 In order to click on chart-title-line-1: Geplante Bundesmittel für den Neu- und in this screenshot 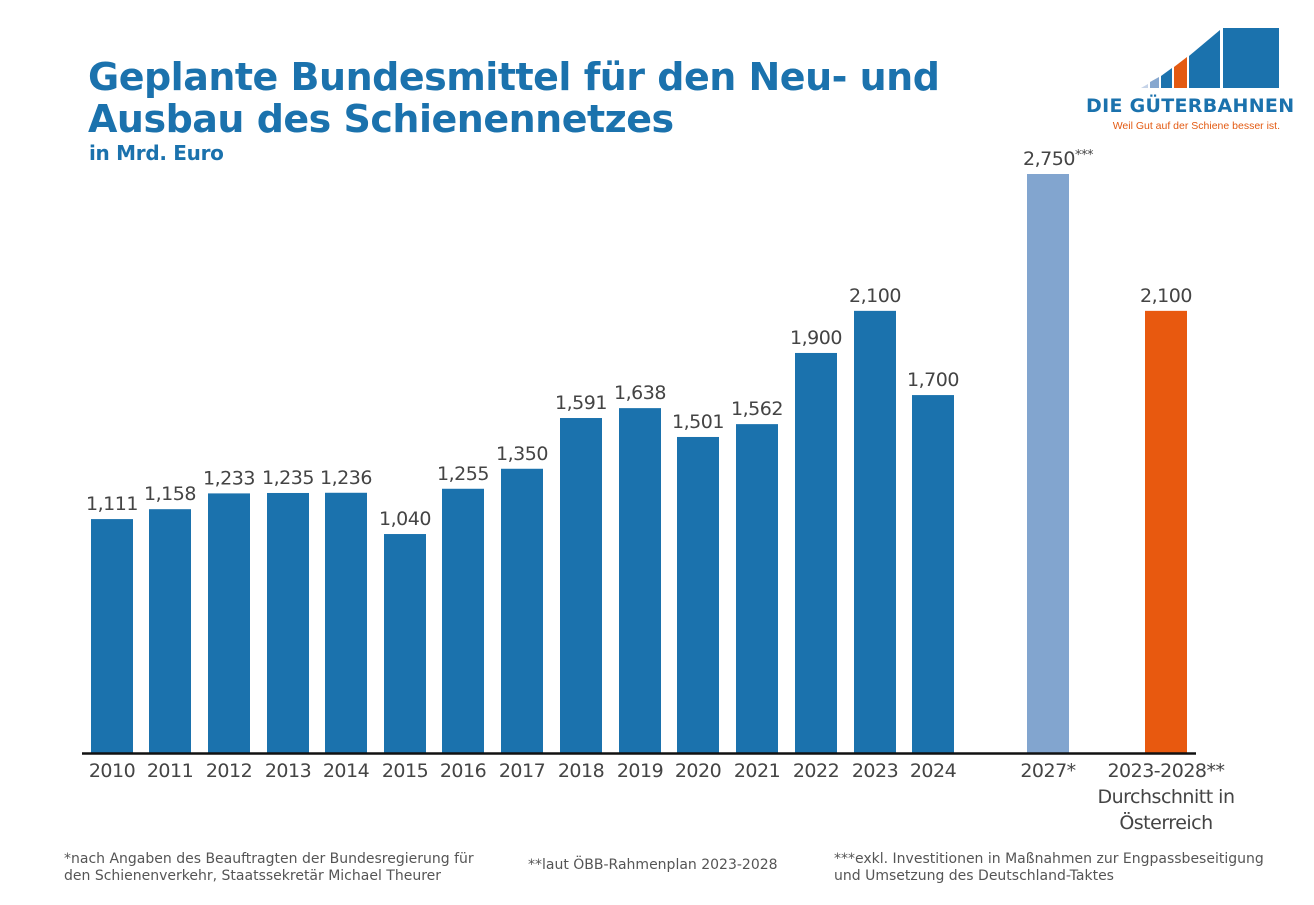, I will do `click(514, 77)`.